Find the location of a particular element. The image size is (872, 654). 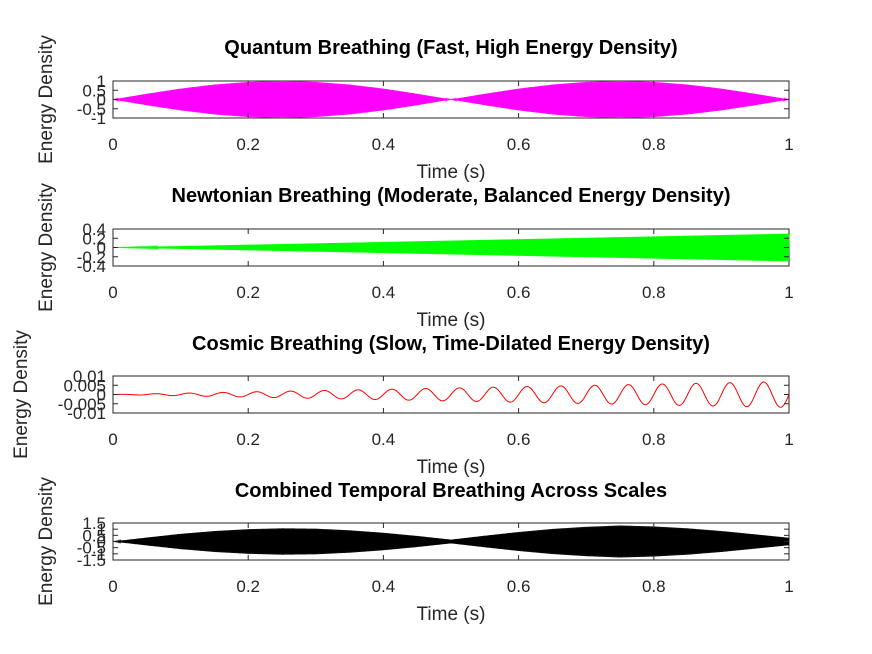

y-tick-label: 0.01 is located at coordinates (89, 376).